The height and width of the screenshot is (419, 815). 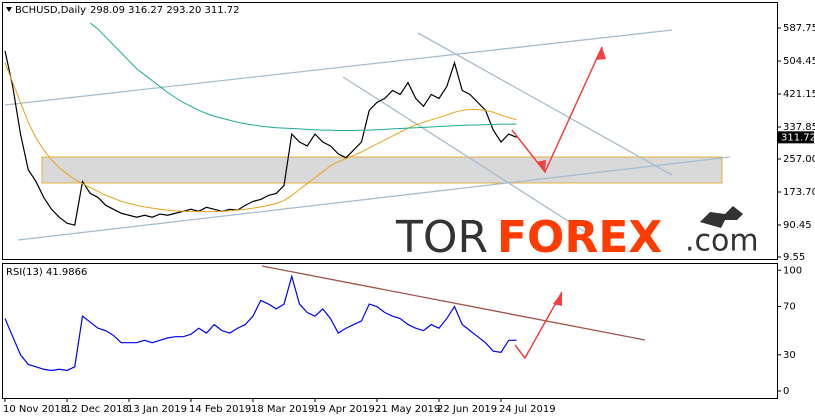 What do you see at coordinates (792, 270) in the screenshot?
I see `y-tick-label: 100` at bounding box center [792, 270].